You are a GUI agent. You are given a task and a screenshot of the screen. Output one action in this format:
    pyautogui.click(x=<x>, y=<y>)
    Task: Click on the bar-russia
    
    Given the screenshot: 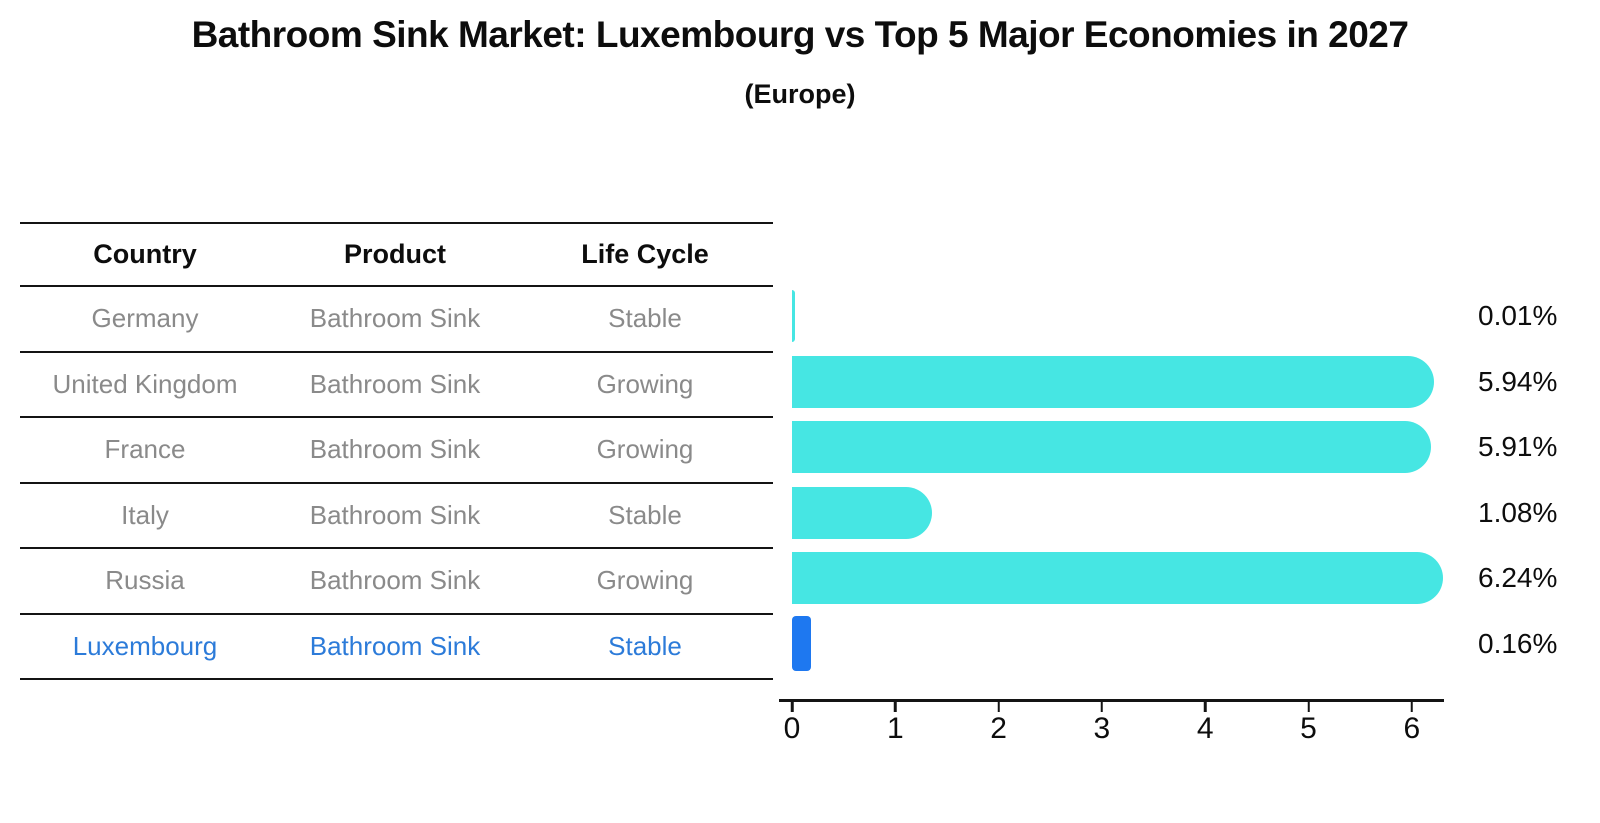 What is the action you would take?
    pyautogui.click(x=1117, y=578)
    